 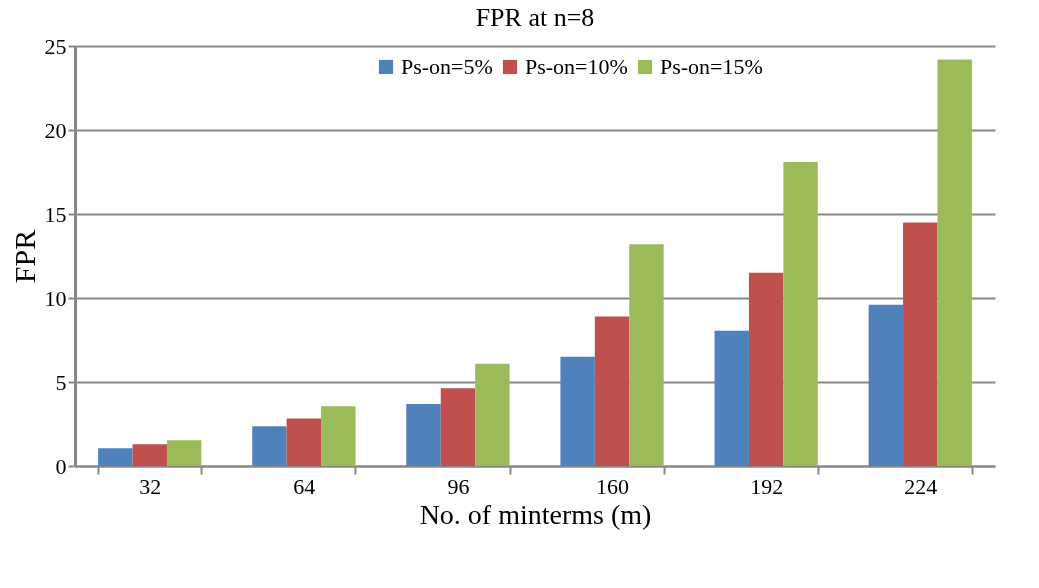 I want to click on chart-title: FPR at n=8, so click(x=535, y=17).